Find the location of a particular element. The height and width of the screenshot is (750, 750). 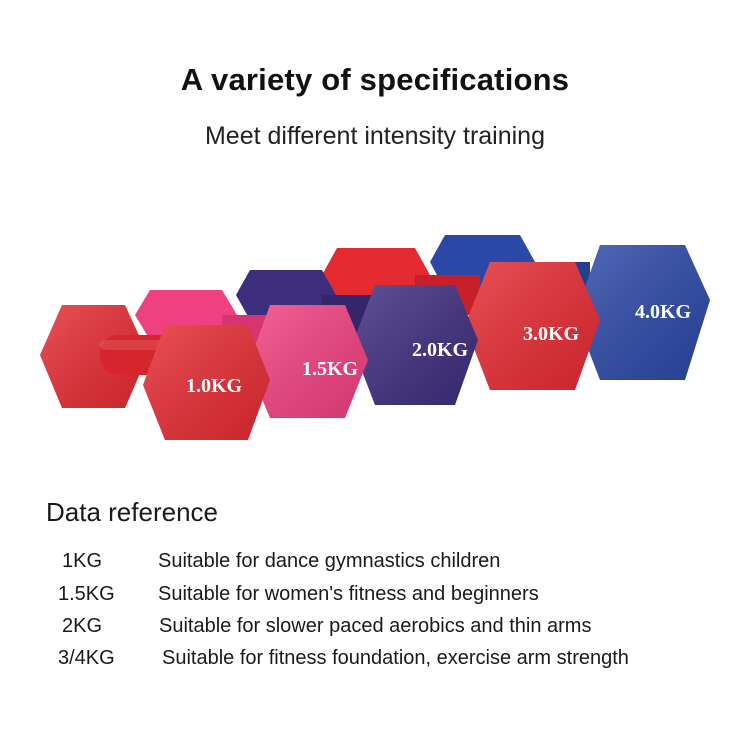

page-title: A variety of specifications is located at coordinates (375, 79).